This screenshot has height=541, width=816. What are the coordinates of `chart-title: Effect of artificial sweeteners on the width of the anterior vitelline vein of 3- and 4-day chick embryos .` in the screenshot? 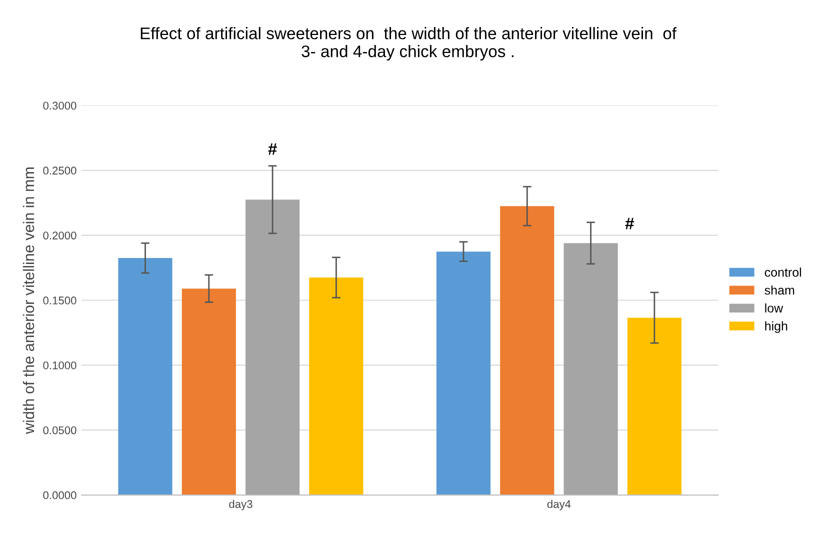 It's located at (408, 44).